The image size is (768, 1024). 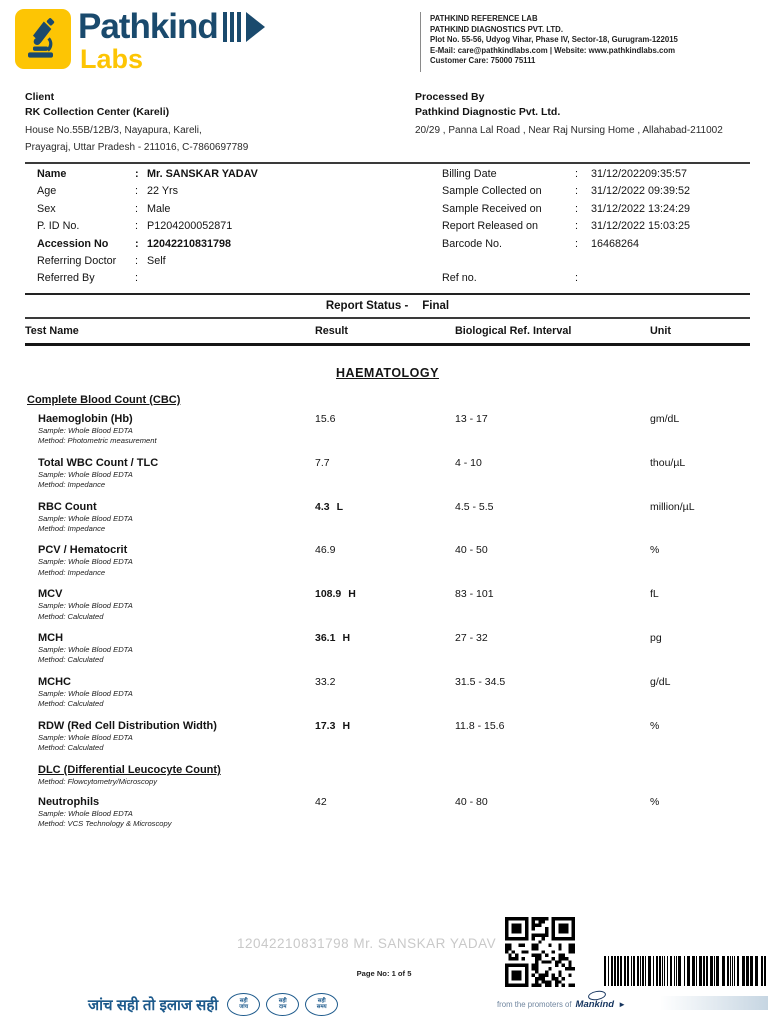 What do you see at coordinates (333, 638) in the screenshot?
I see `test-result: 36.1 H` at bounding box center [333, 638].